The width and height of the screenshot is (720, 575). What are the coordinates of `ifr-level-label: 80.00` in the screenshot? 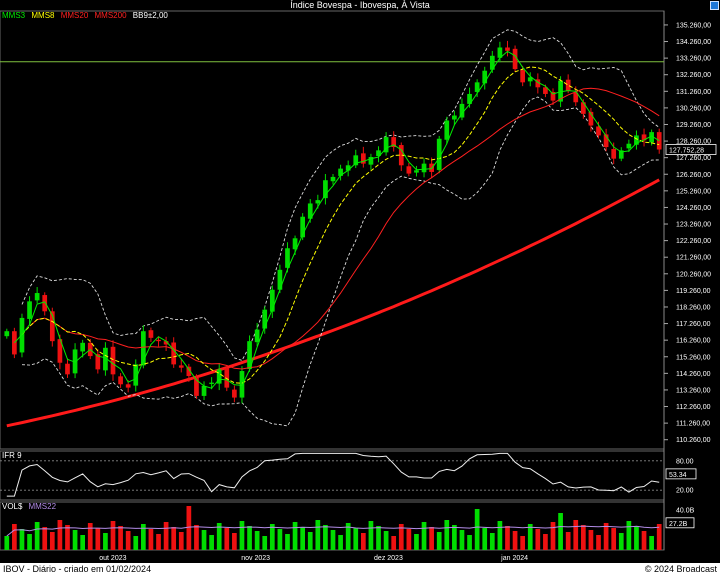 It's located at (685, 461).